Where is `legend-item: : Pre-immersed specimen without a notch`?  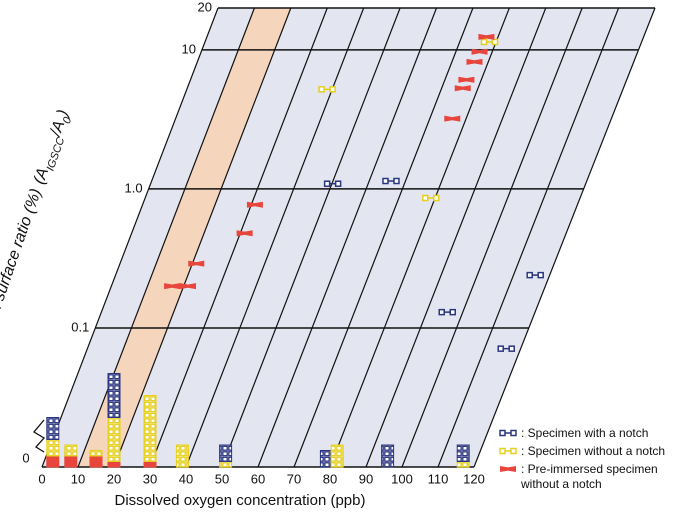
legend-item: : Pre-immersed specimen without a notch is located at coordinates (598, 477).